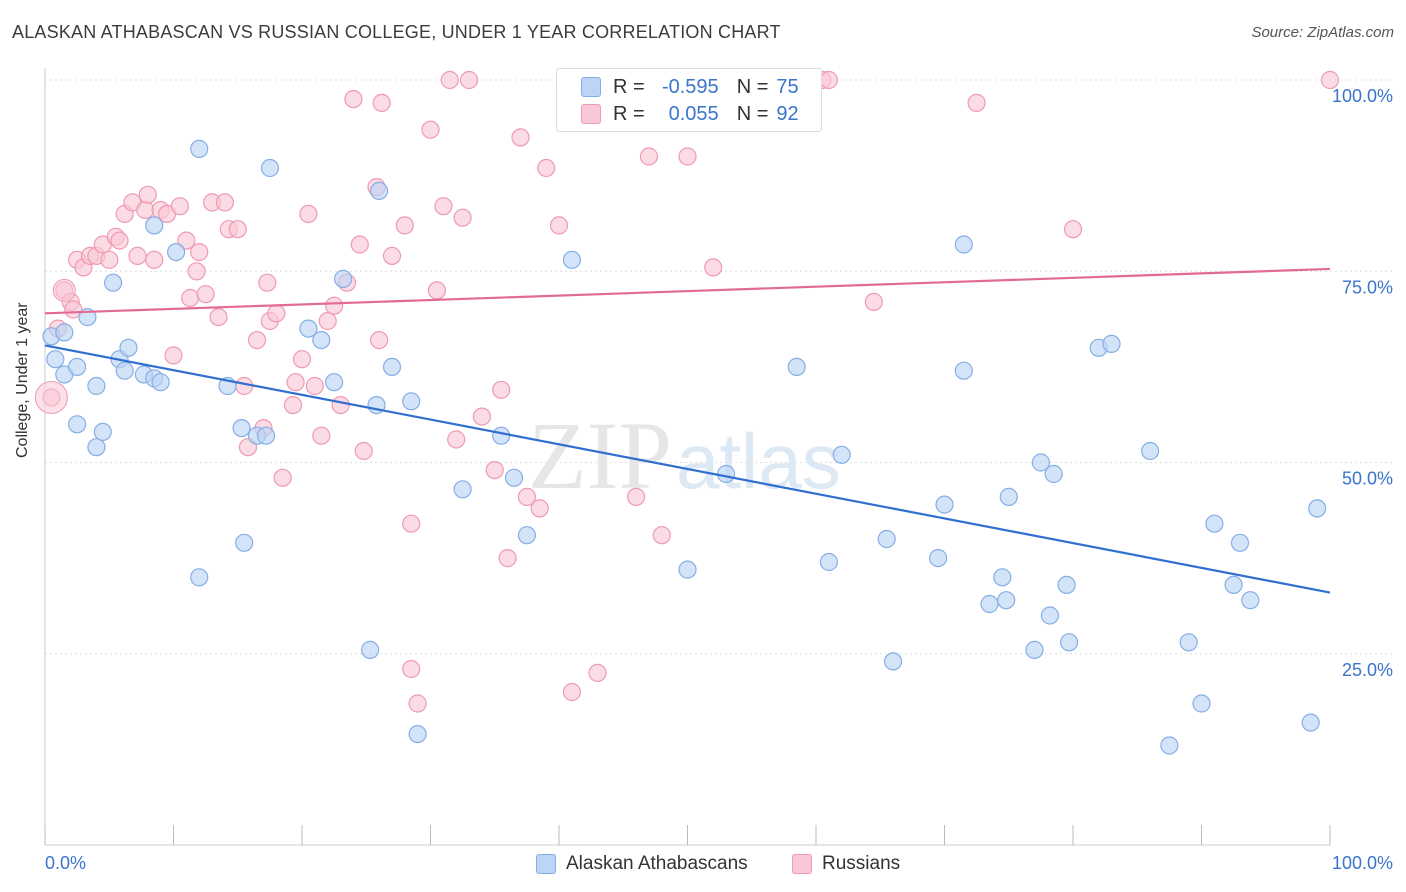 This screenshot has width=1406, height=892. I want to click on pink-swatch, so click(591, 114).